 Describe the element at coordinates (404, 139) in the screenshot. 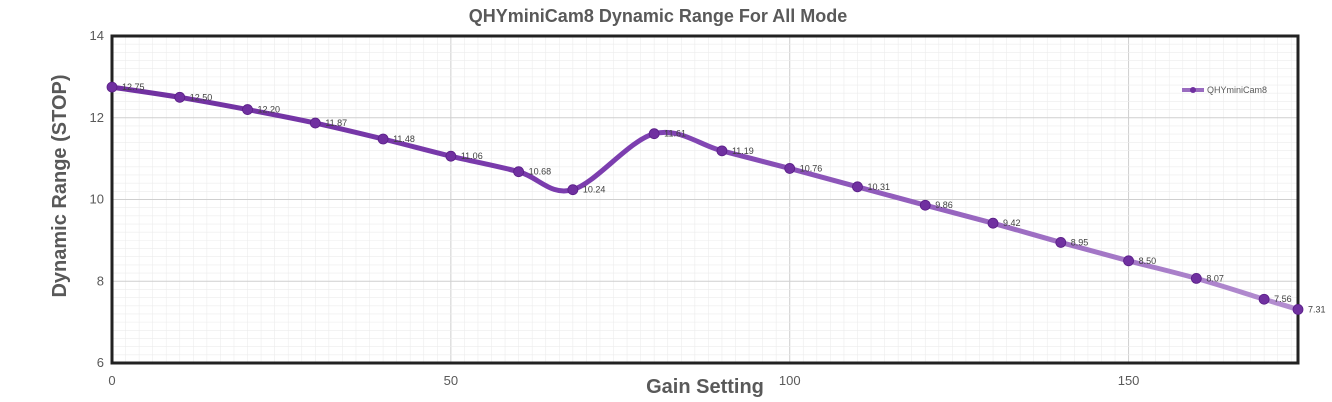

I see `data-label: 11.48` at that location.